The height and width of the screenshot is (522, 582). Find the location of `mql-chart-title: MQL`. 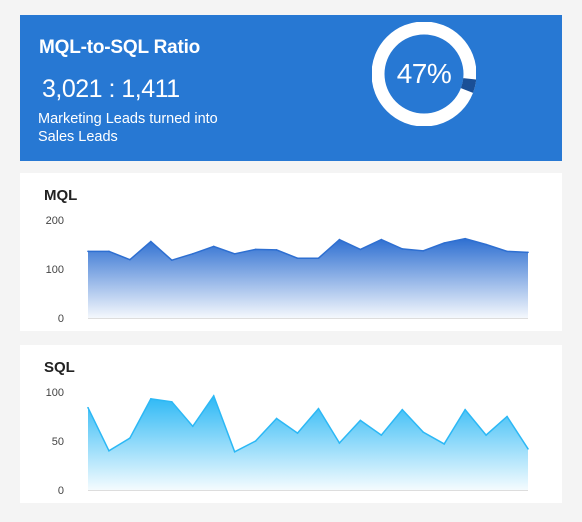

mql-chart-title: MQL is located at coordinates (61, 195).